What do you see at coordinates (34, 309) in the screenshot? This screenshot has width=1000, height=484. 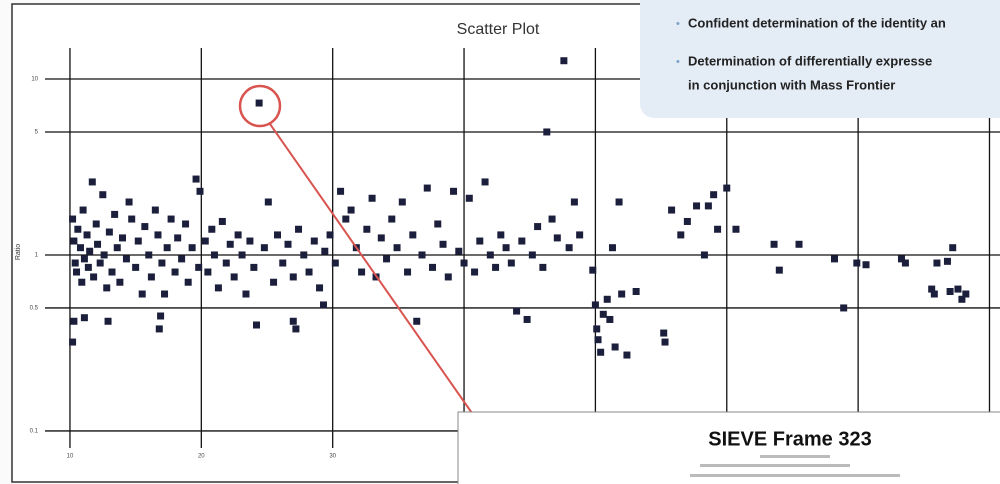 I see `y-tick-label: 0.5` at bounding box center [34, 309].